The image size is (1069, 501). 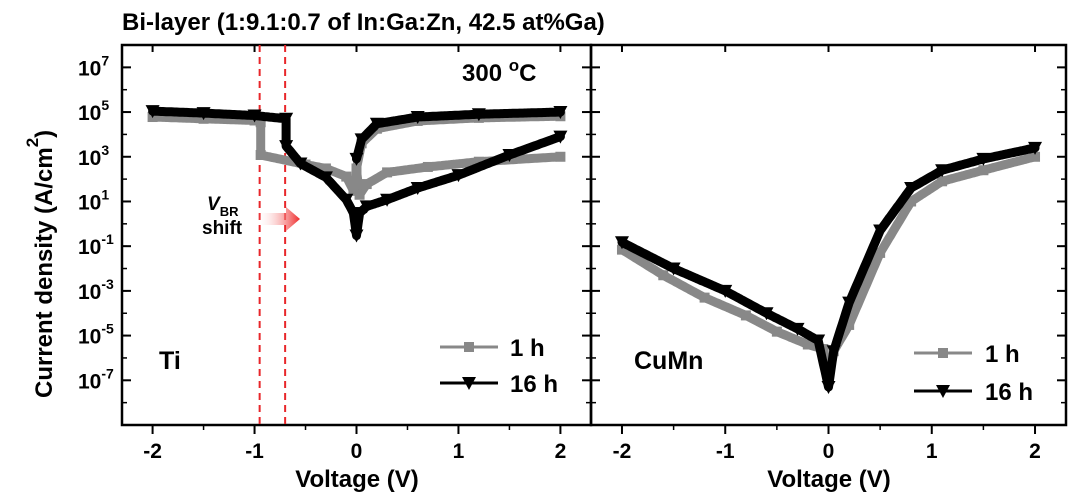 I want to click on legend-1h-label-r: 1 h, so click(x=1002, y=354).